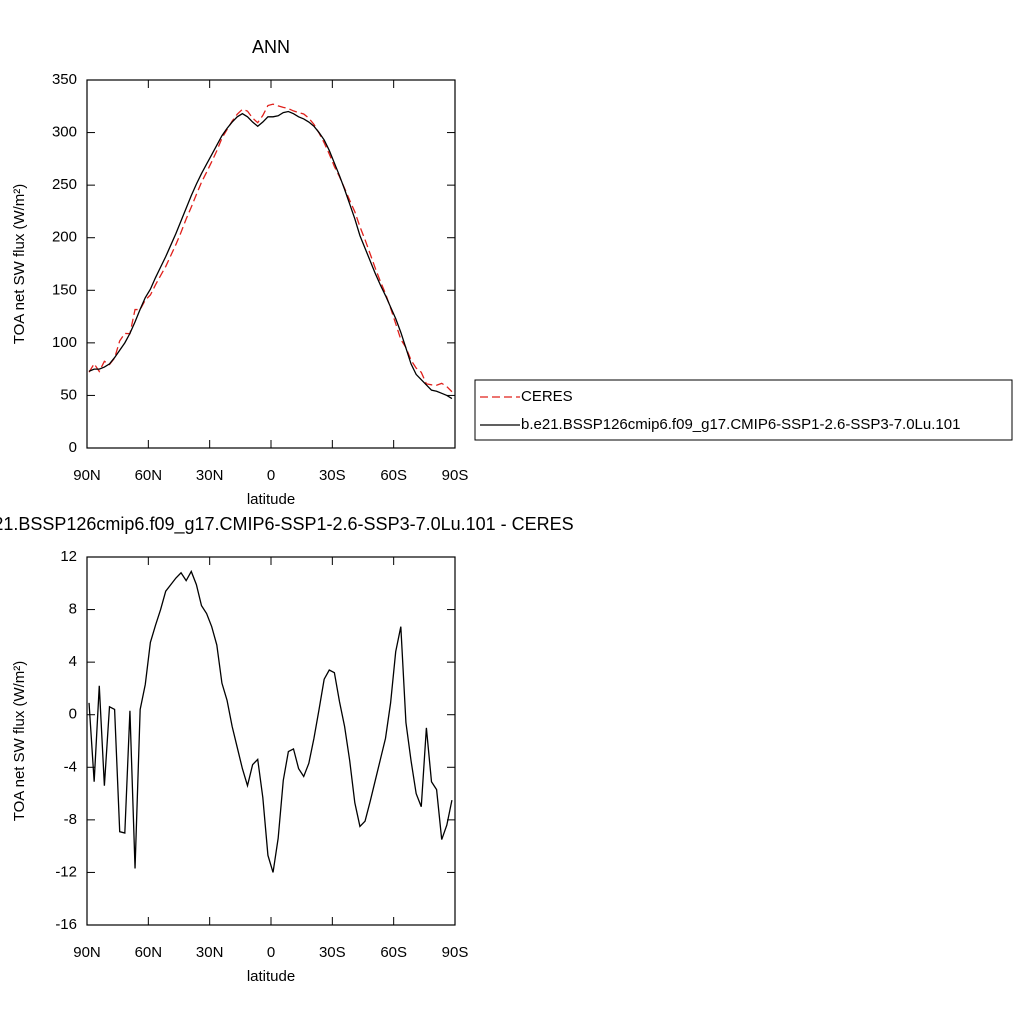 The width and height of the screenshot is (1024, 1024). I want to click on y-tick-label: 350, so click(64, 79).